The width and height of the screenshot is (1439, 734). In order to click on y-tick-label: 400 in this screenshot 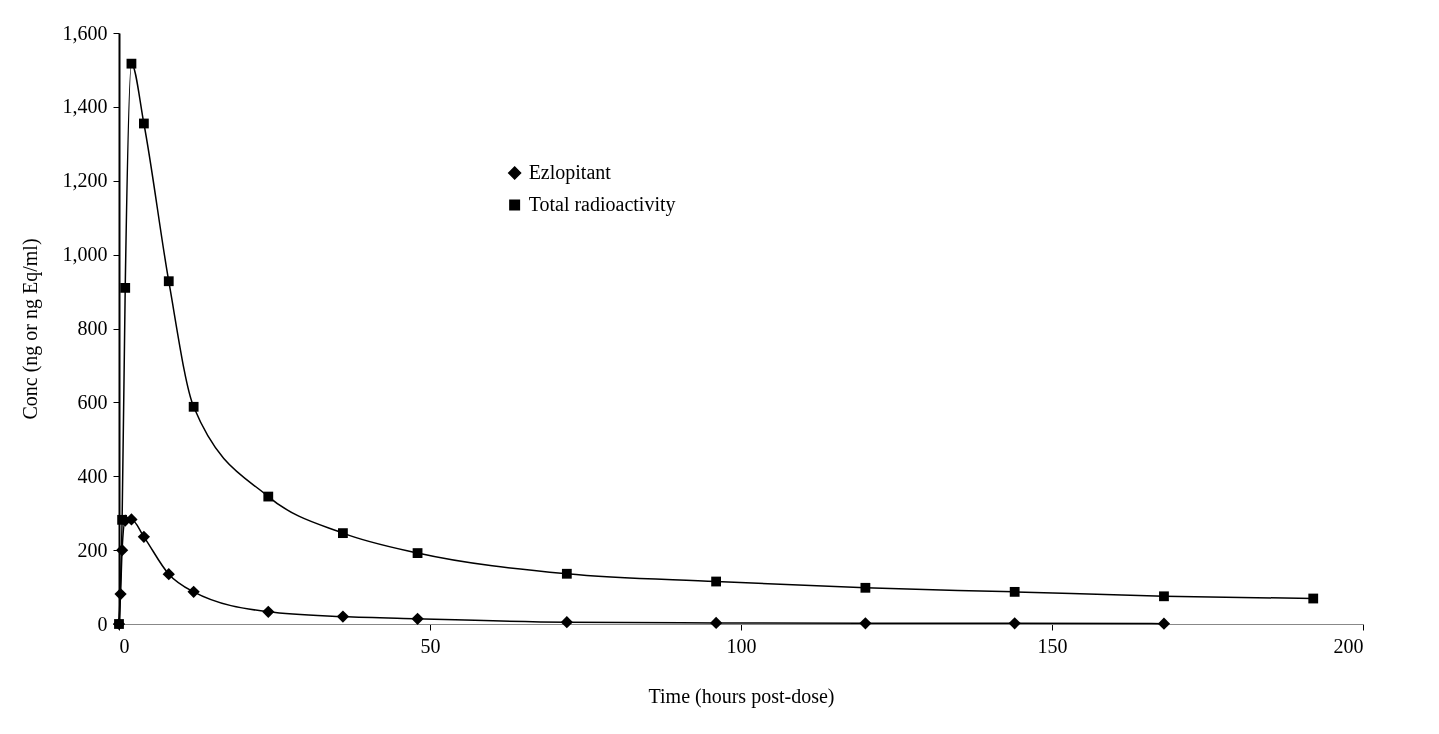, I will do `click(92, 475)`.